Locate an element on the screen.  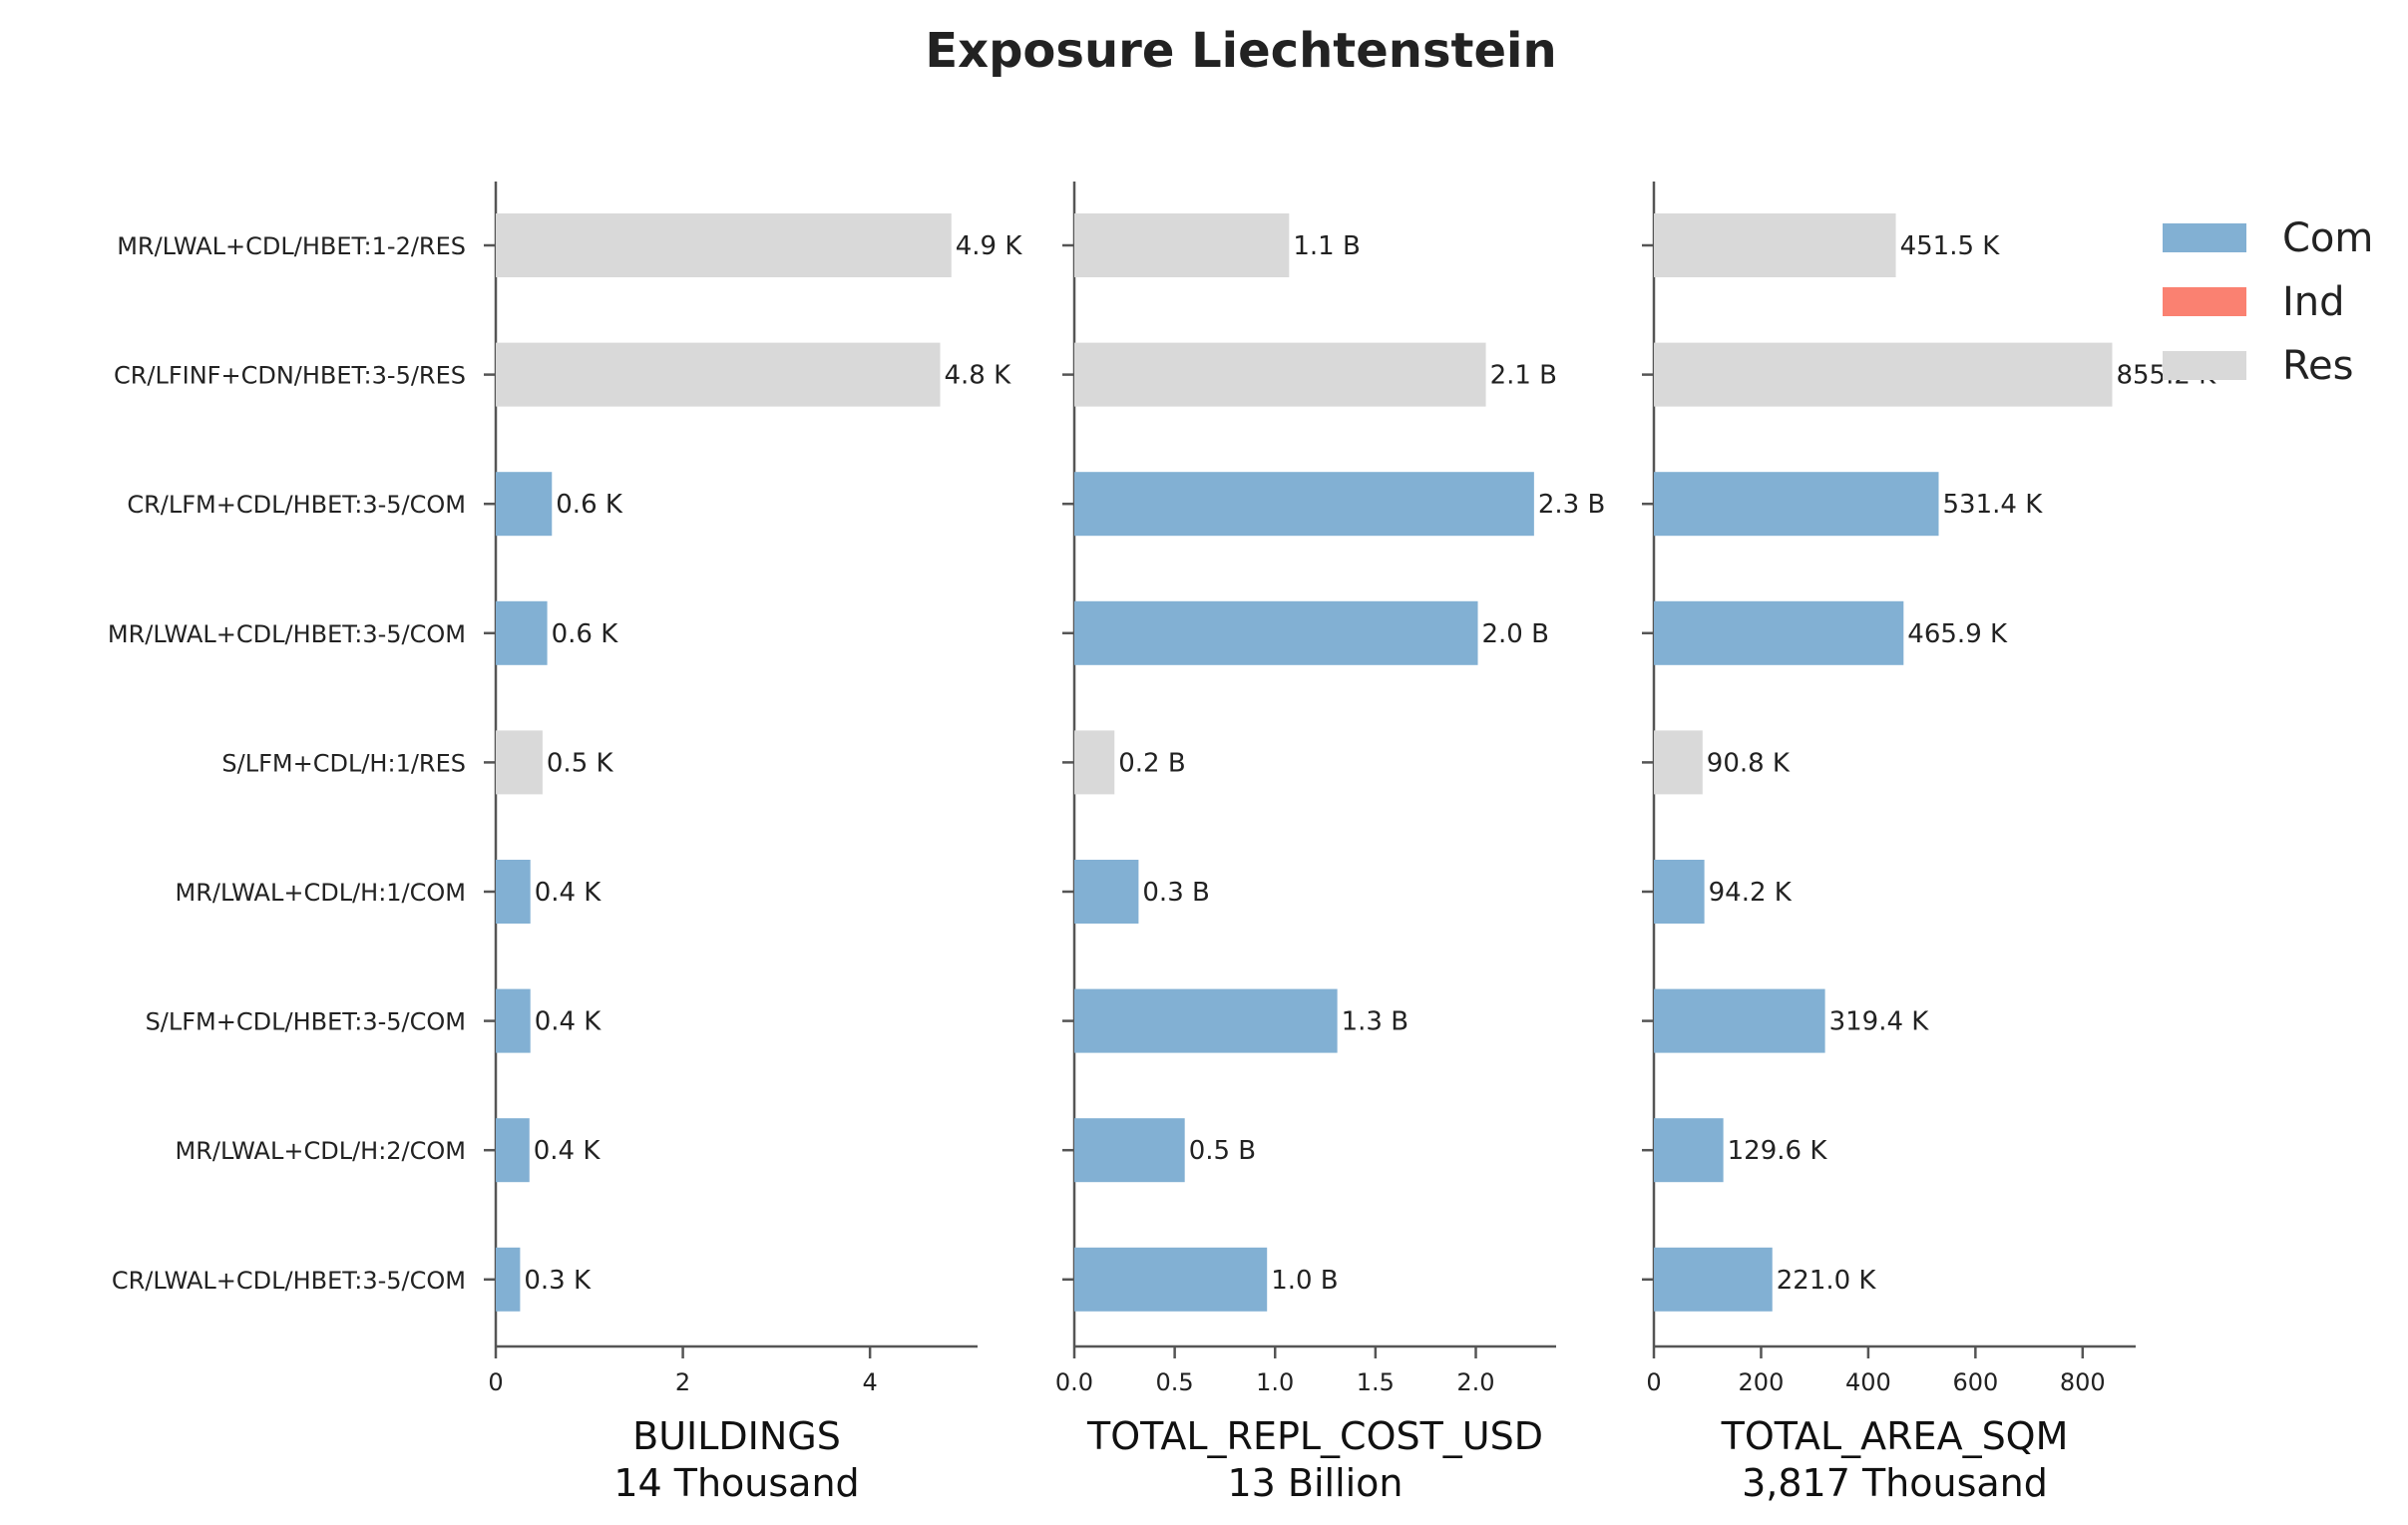
category-label: S/LFM+CDL/H:1/RES is located at coordinates (344, 763).